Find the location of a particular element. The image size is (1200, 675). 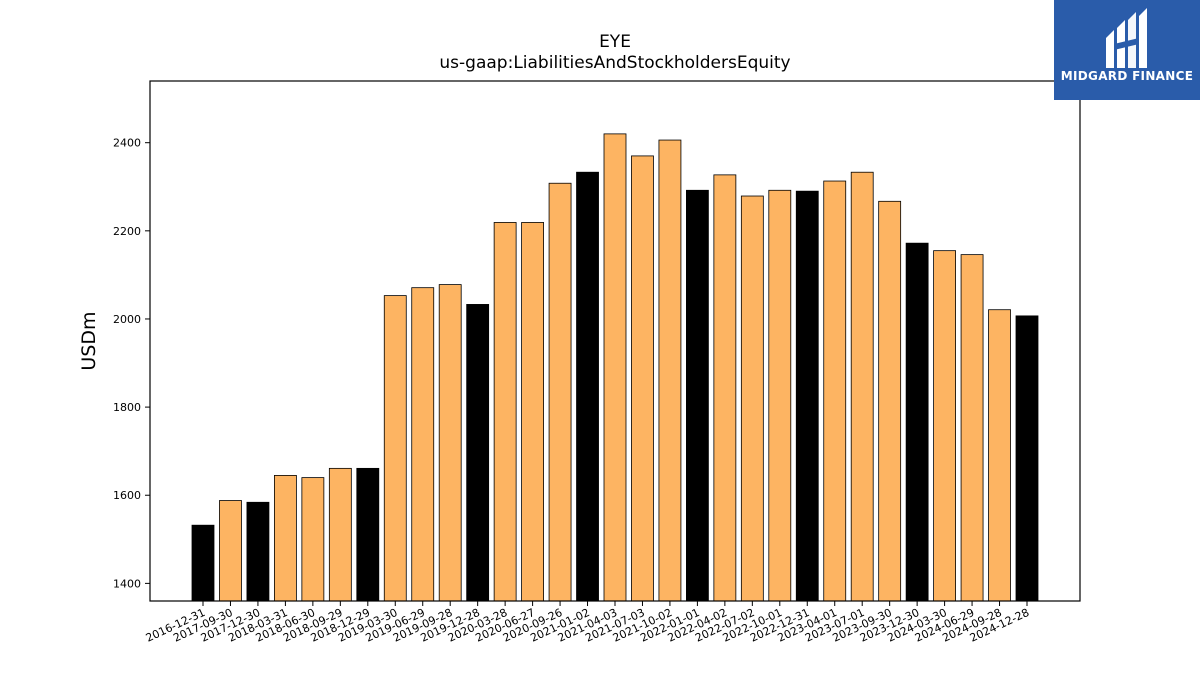

chart-title: EYE is located at coordinates (615, 42).